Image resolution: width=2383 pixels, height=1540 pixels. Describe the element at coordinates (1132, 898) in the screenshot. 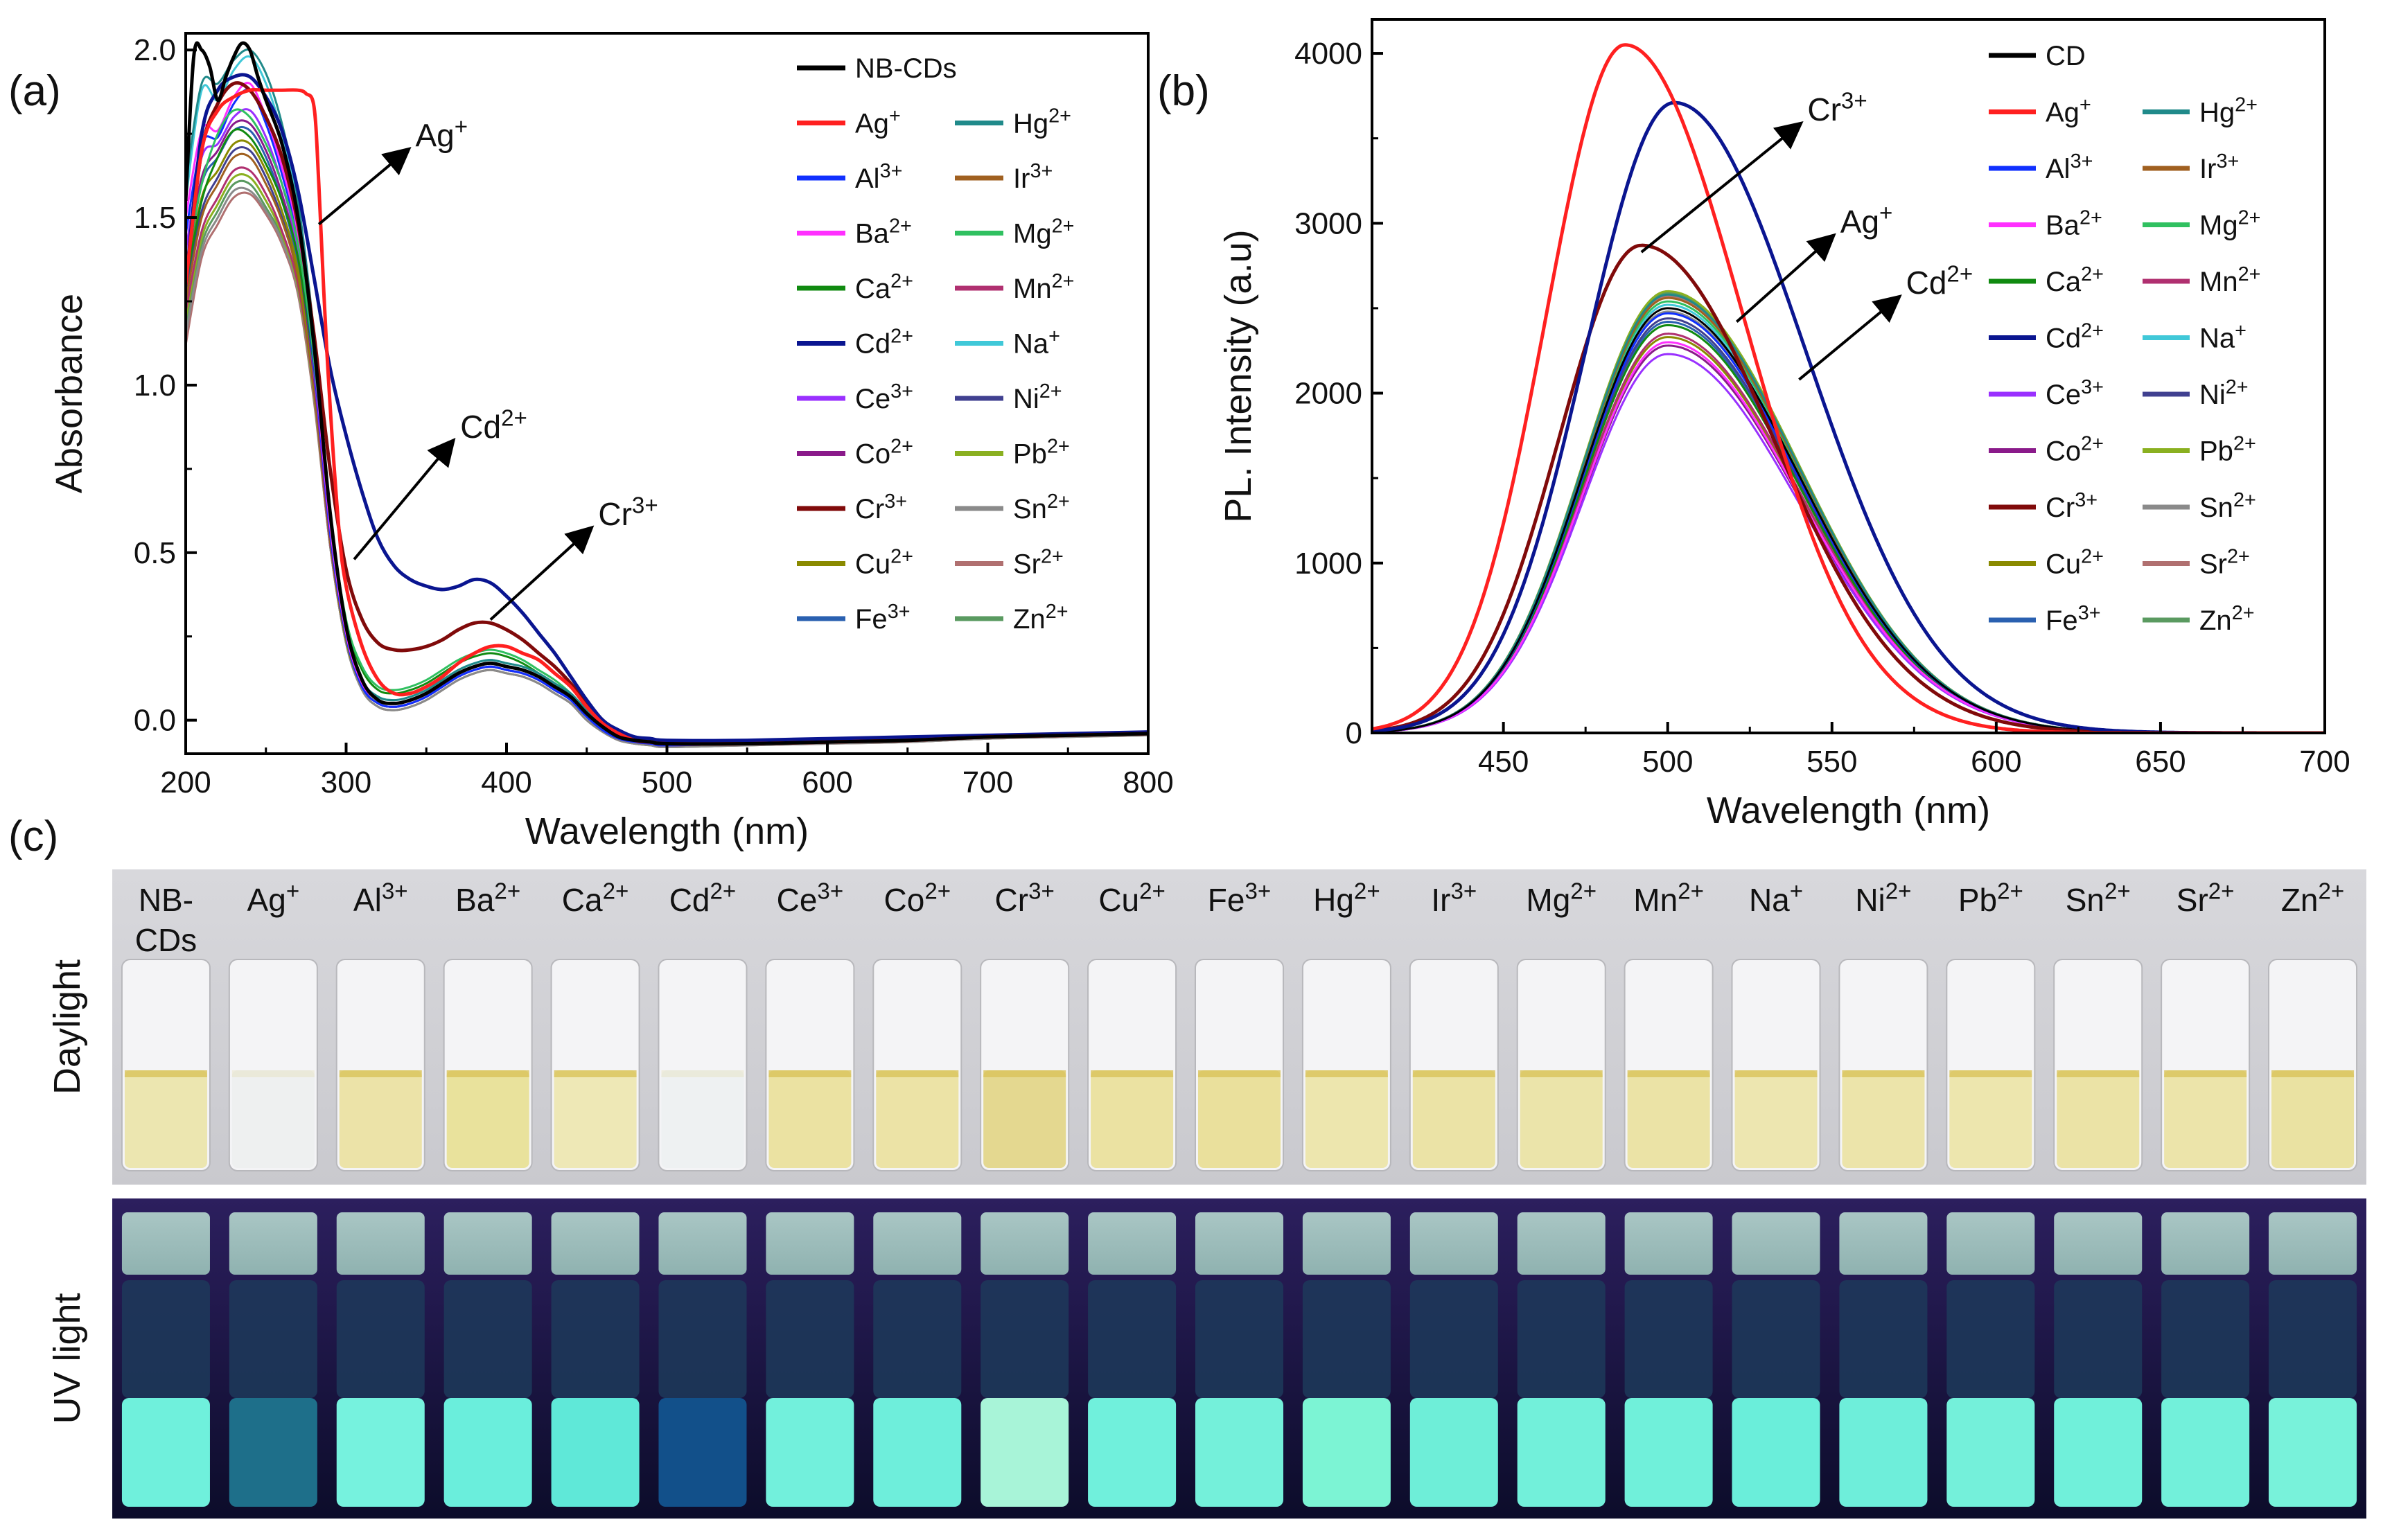

I see `vial-label: Cu2+` at that location.